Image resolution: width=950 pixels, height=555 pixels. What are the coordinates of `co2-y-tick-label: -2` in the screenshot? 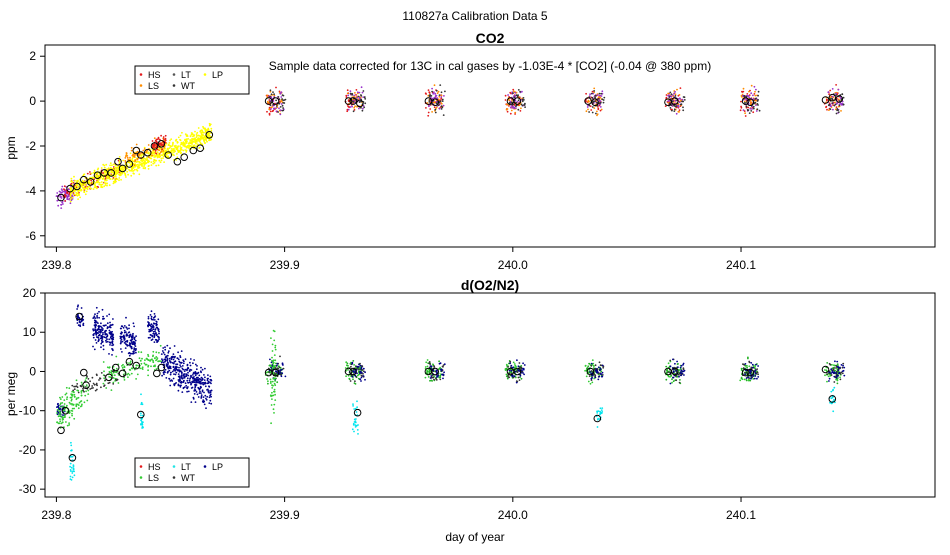 It's located at (30, 146).